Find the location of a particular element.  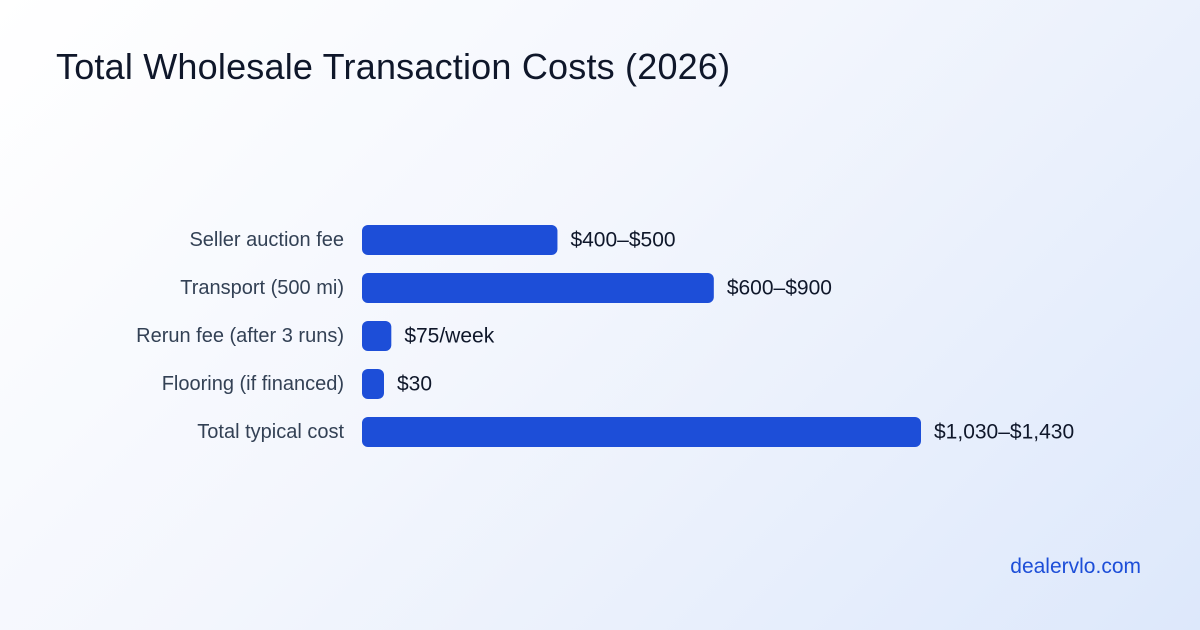

value-label: $30 is located at coordinates (414, 384).